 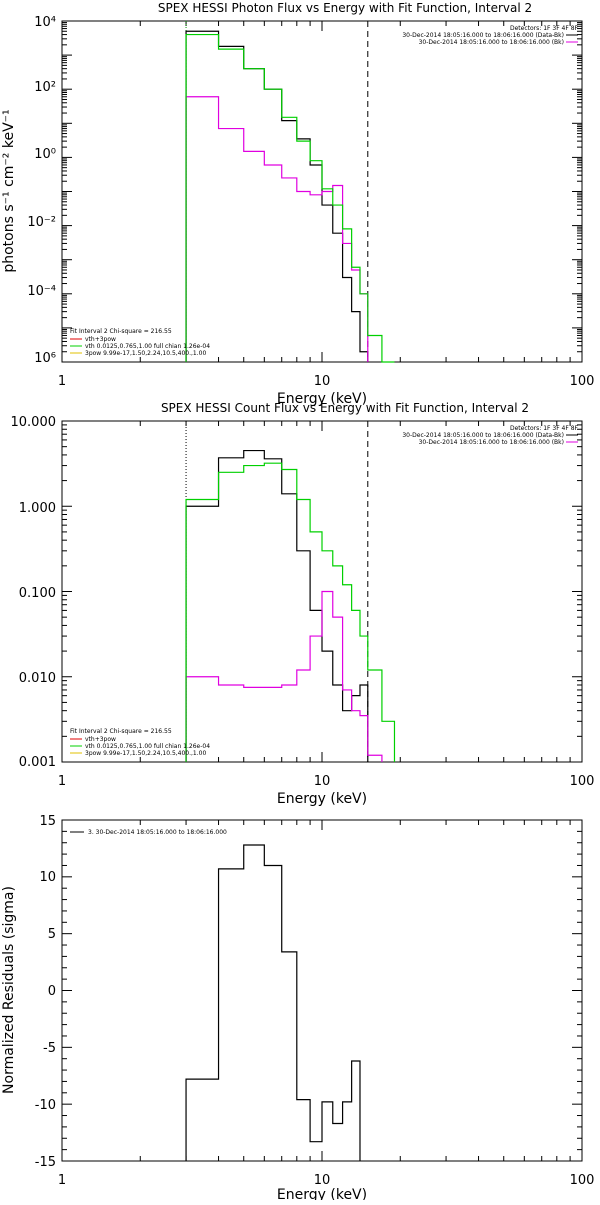 I want to click on panel1-ytick-1: 10², so click(x=45, y=87).